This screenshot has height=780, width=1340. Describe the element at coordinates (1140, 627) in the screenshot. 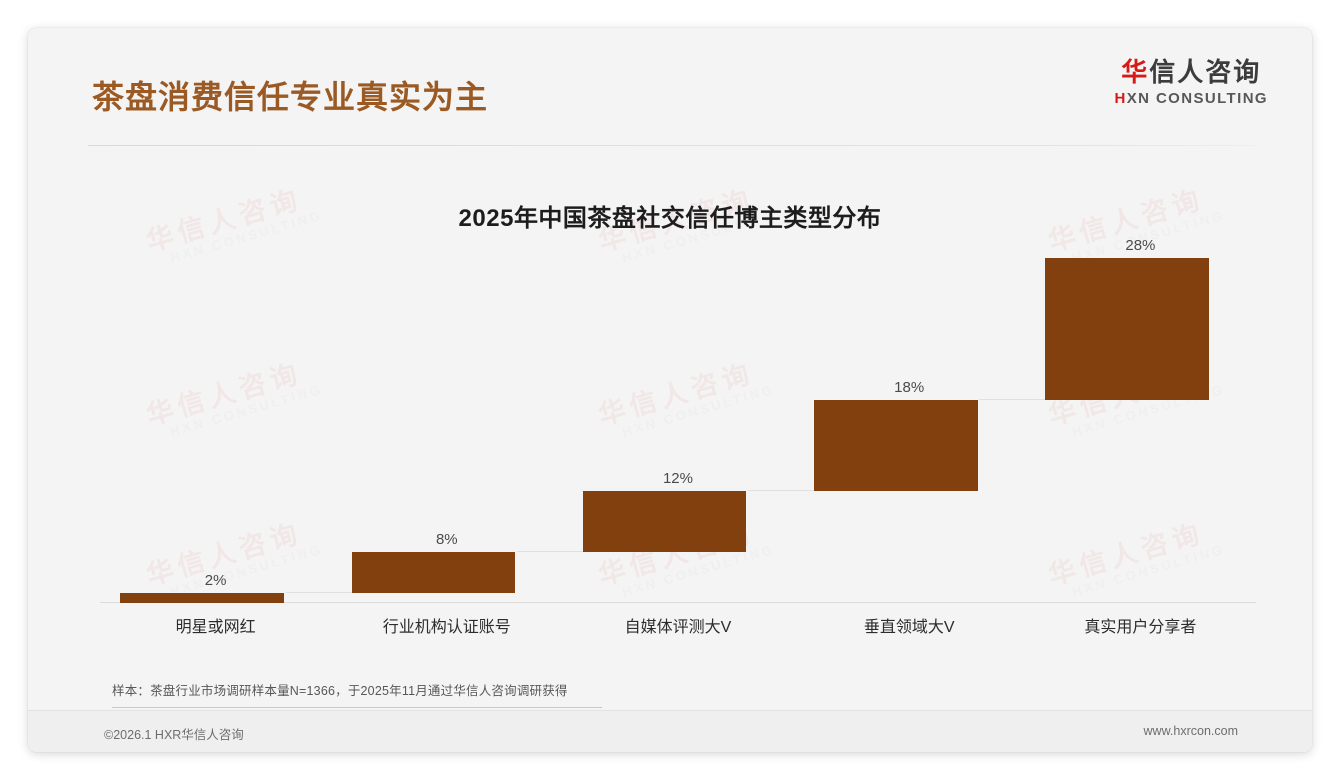

I see `category-label-5: 真实用户分享者` at that location.